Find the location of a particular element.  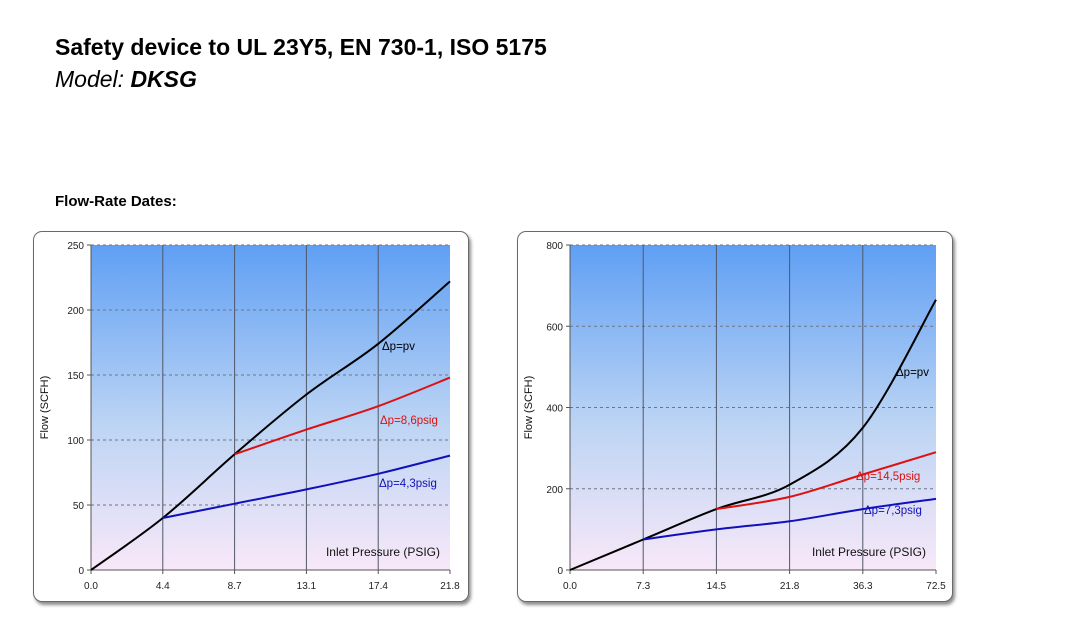

model-prefix: Model: is located at coordinates (93, 79).